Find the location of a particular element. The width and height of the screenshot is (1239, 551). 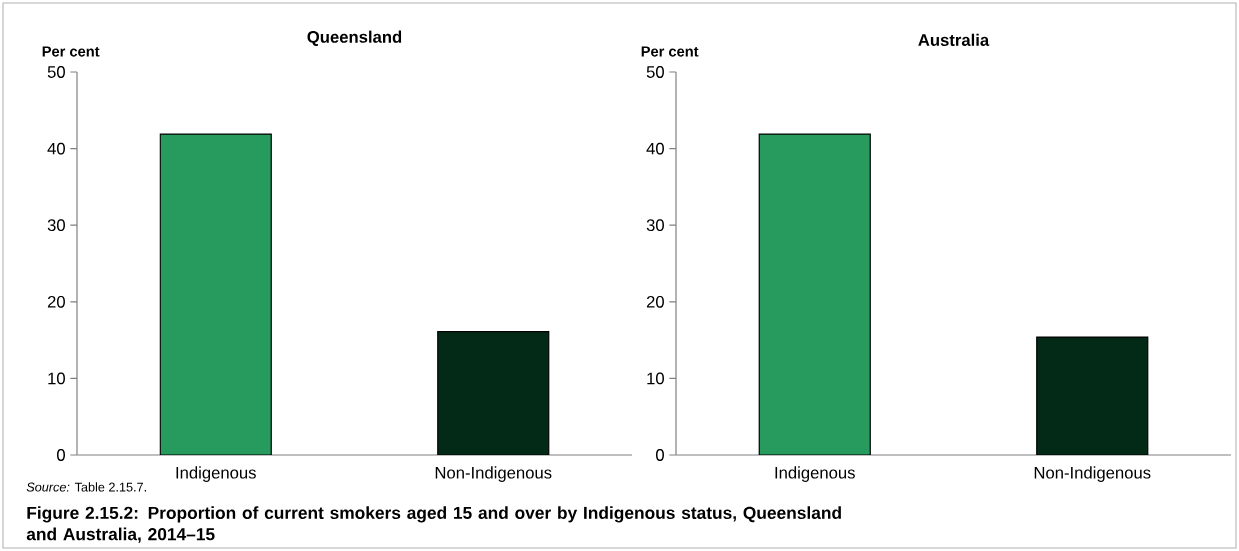

text: Source: Table 2.15.7. is located at coordinates (86, 487).